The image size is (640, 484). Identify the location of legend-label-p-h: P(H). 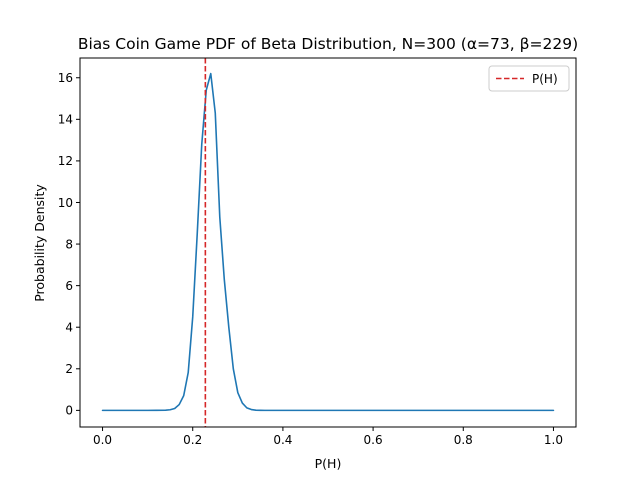
(545, 79).